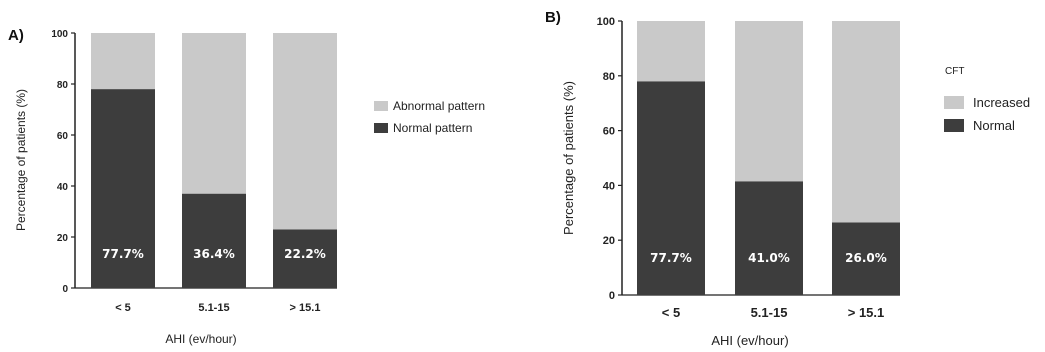  What do you see at coordinates (429, 117) in the screenshot?
I see `panel-a-legend: Abnormal pattern Normal pattern` at bounding box center [429, 117].